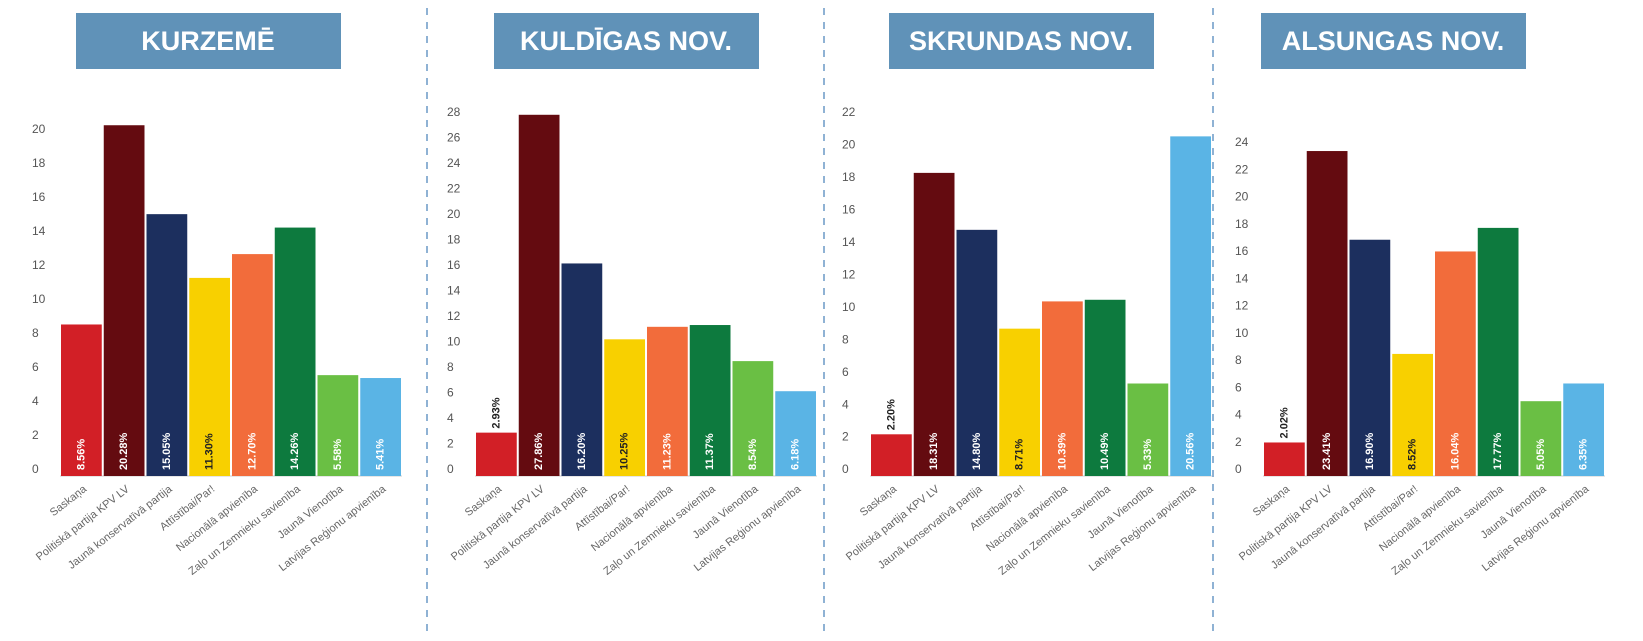 This screenshot has height=641, width=1643. What do you see at coordinates (1370, 451) in the screenshot?
I see `value-label: 16.90%` at bounding box center [1370, 451].